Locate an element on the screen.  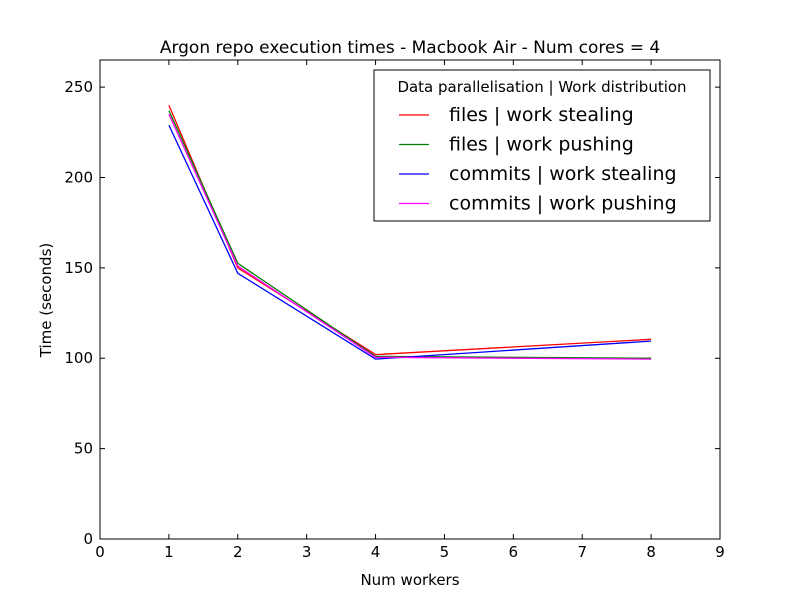
x-tick-label: 3 is located at coordinates (307, 552).